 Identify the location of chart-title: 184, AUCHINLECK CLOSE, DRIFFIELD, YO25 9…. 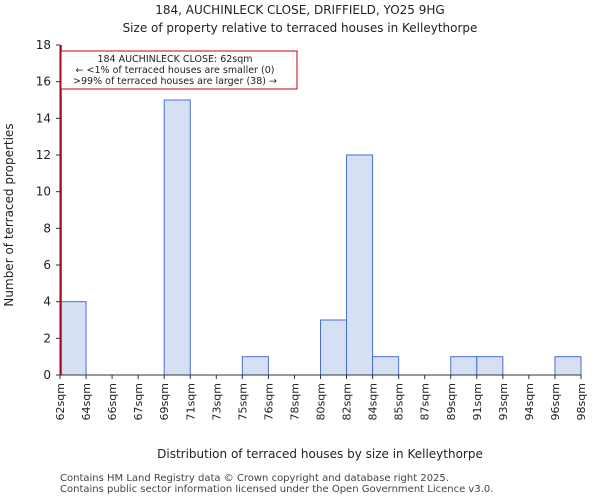
(300, 10).